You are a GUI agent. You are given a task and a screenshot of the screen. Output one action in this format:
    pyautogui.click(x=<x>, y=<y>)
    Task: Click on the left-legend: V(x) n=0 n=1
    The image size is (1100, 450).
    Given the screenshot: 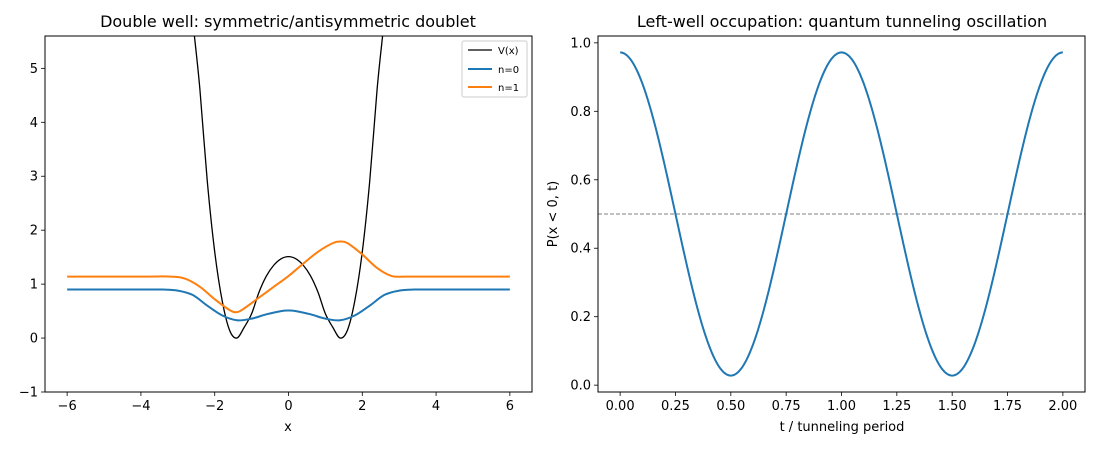 What is the action you would take?
    pyautogui.click(x=494, y=69)
    